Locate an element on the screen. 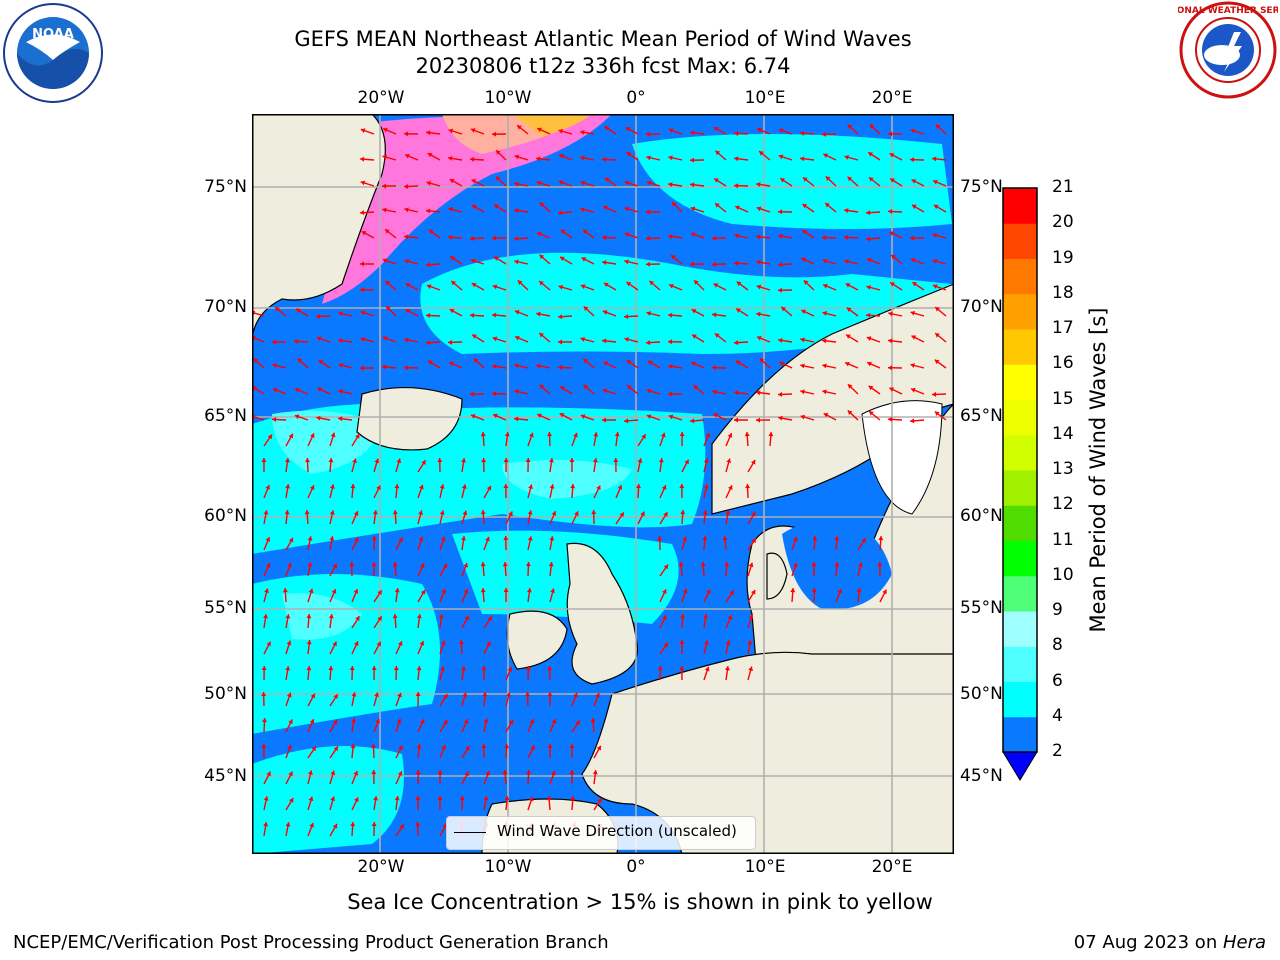 This screenshot has width=1280, height=960. lat-label-left-75n: 75°N is located at coordinates (225, 187).